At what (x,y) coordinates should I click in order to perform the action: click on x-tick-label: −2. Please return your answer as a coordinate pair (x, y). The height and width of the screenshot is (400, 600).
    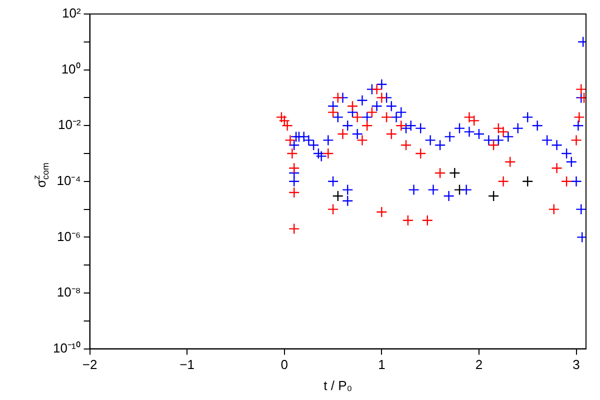
    Looking at the image, I should click on (90, 364).